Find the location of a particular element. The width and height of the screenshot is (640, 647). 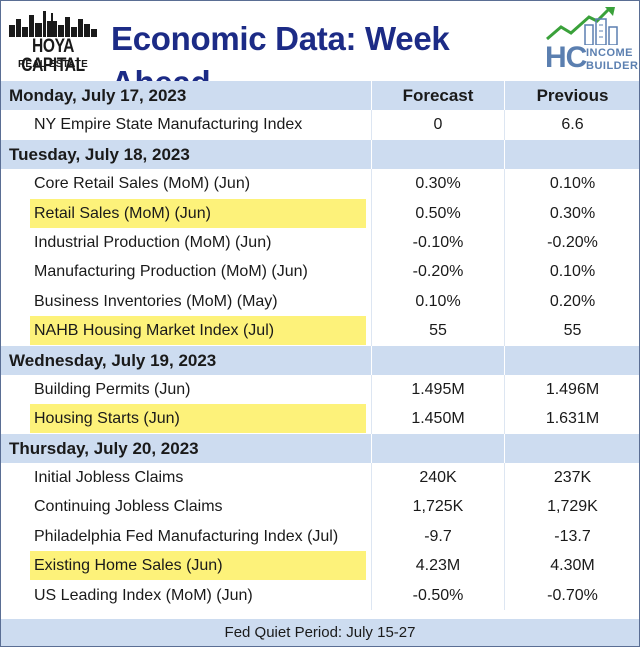

indicator-name: Industrial Production (MoM) (Jun) is located at coordinates (185, 242).